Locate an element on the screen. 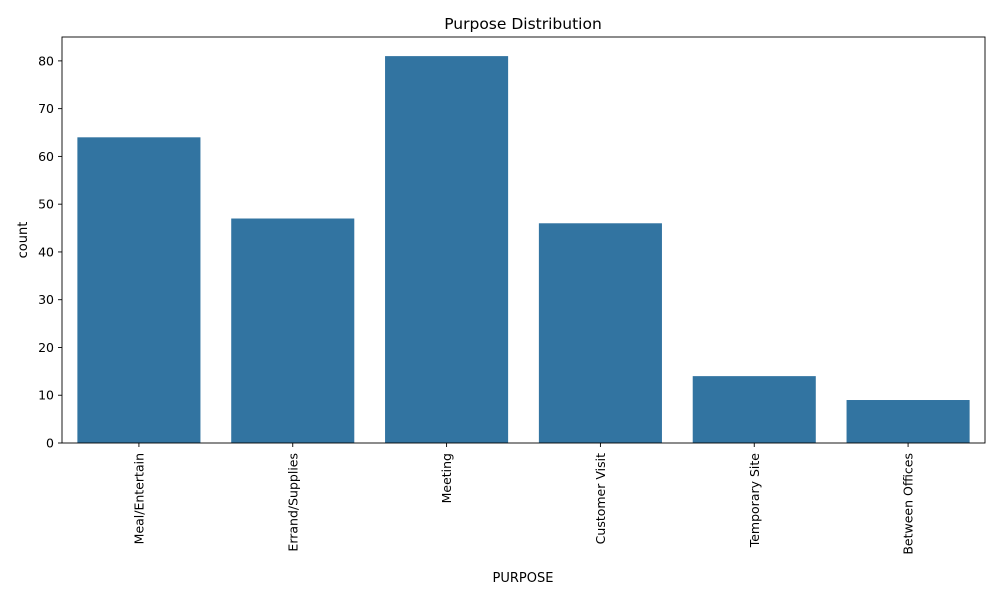 This screenshot has width=1000, height=600. x-tick-label: Meeting is located at coordinates (446, 478).